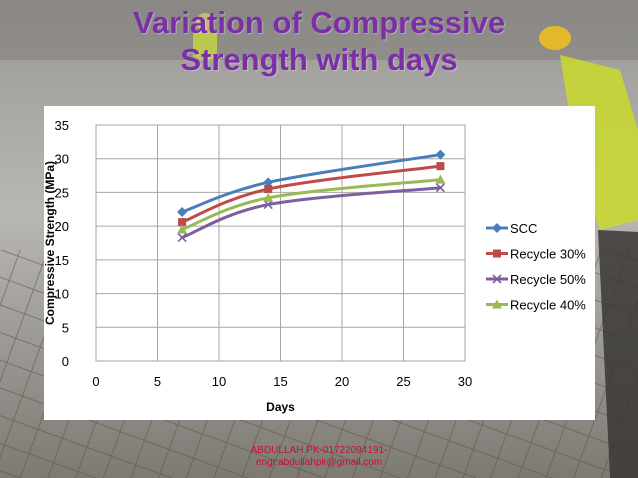 The height and width of the screenshot is (478, 638). What do you see at coordinates (157, 381) in the screenshot?
I see `x-tick-label: 5` at bounding box center [157, 381].